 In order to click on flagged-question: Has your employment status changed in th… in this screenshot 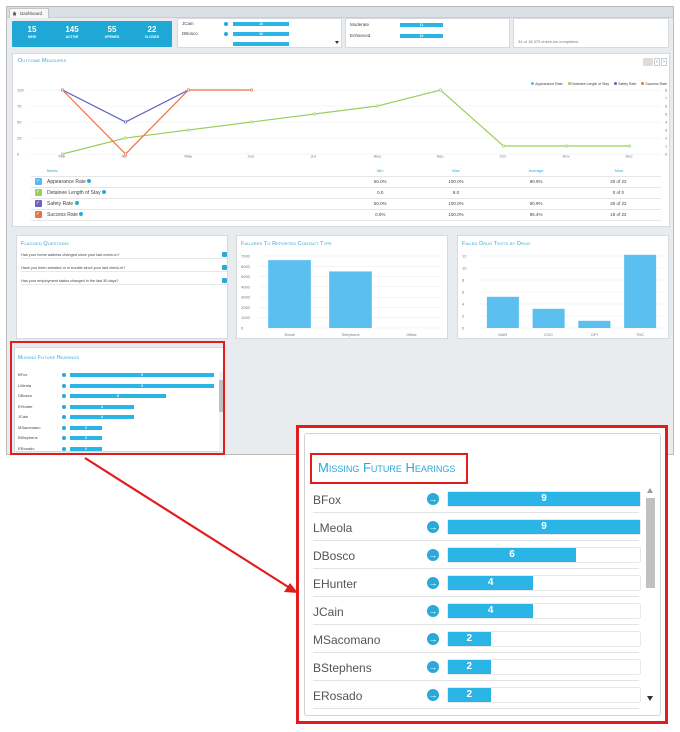, I will do `click(124, 281)`.